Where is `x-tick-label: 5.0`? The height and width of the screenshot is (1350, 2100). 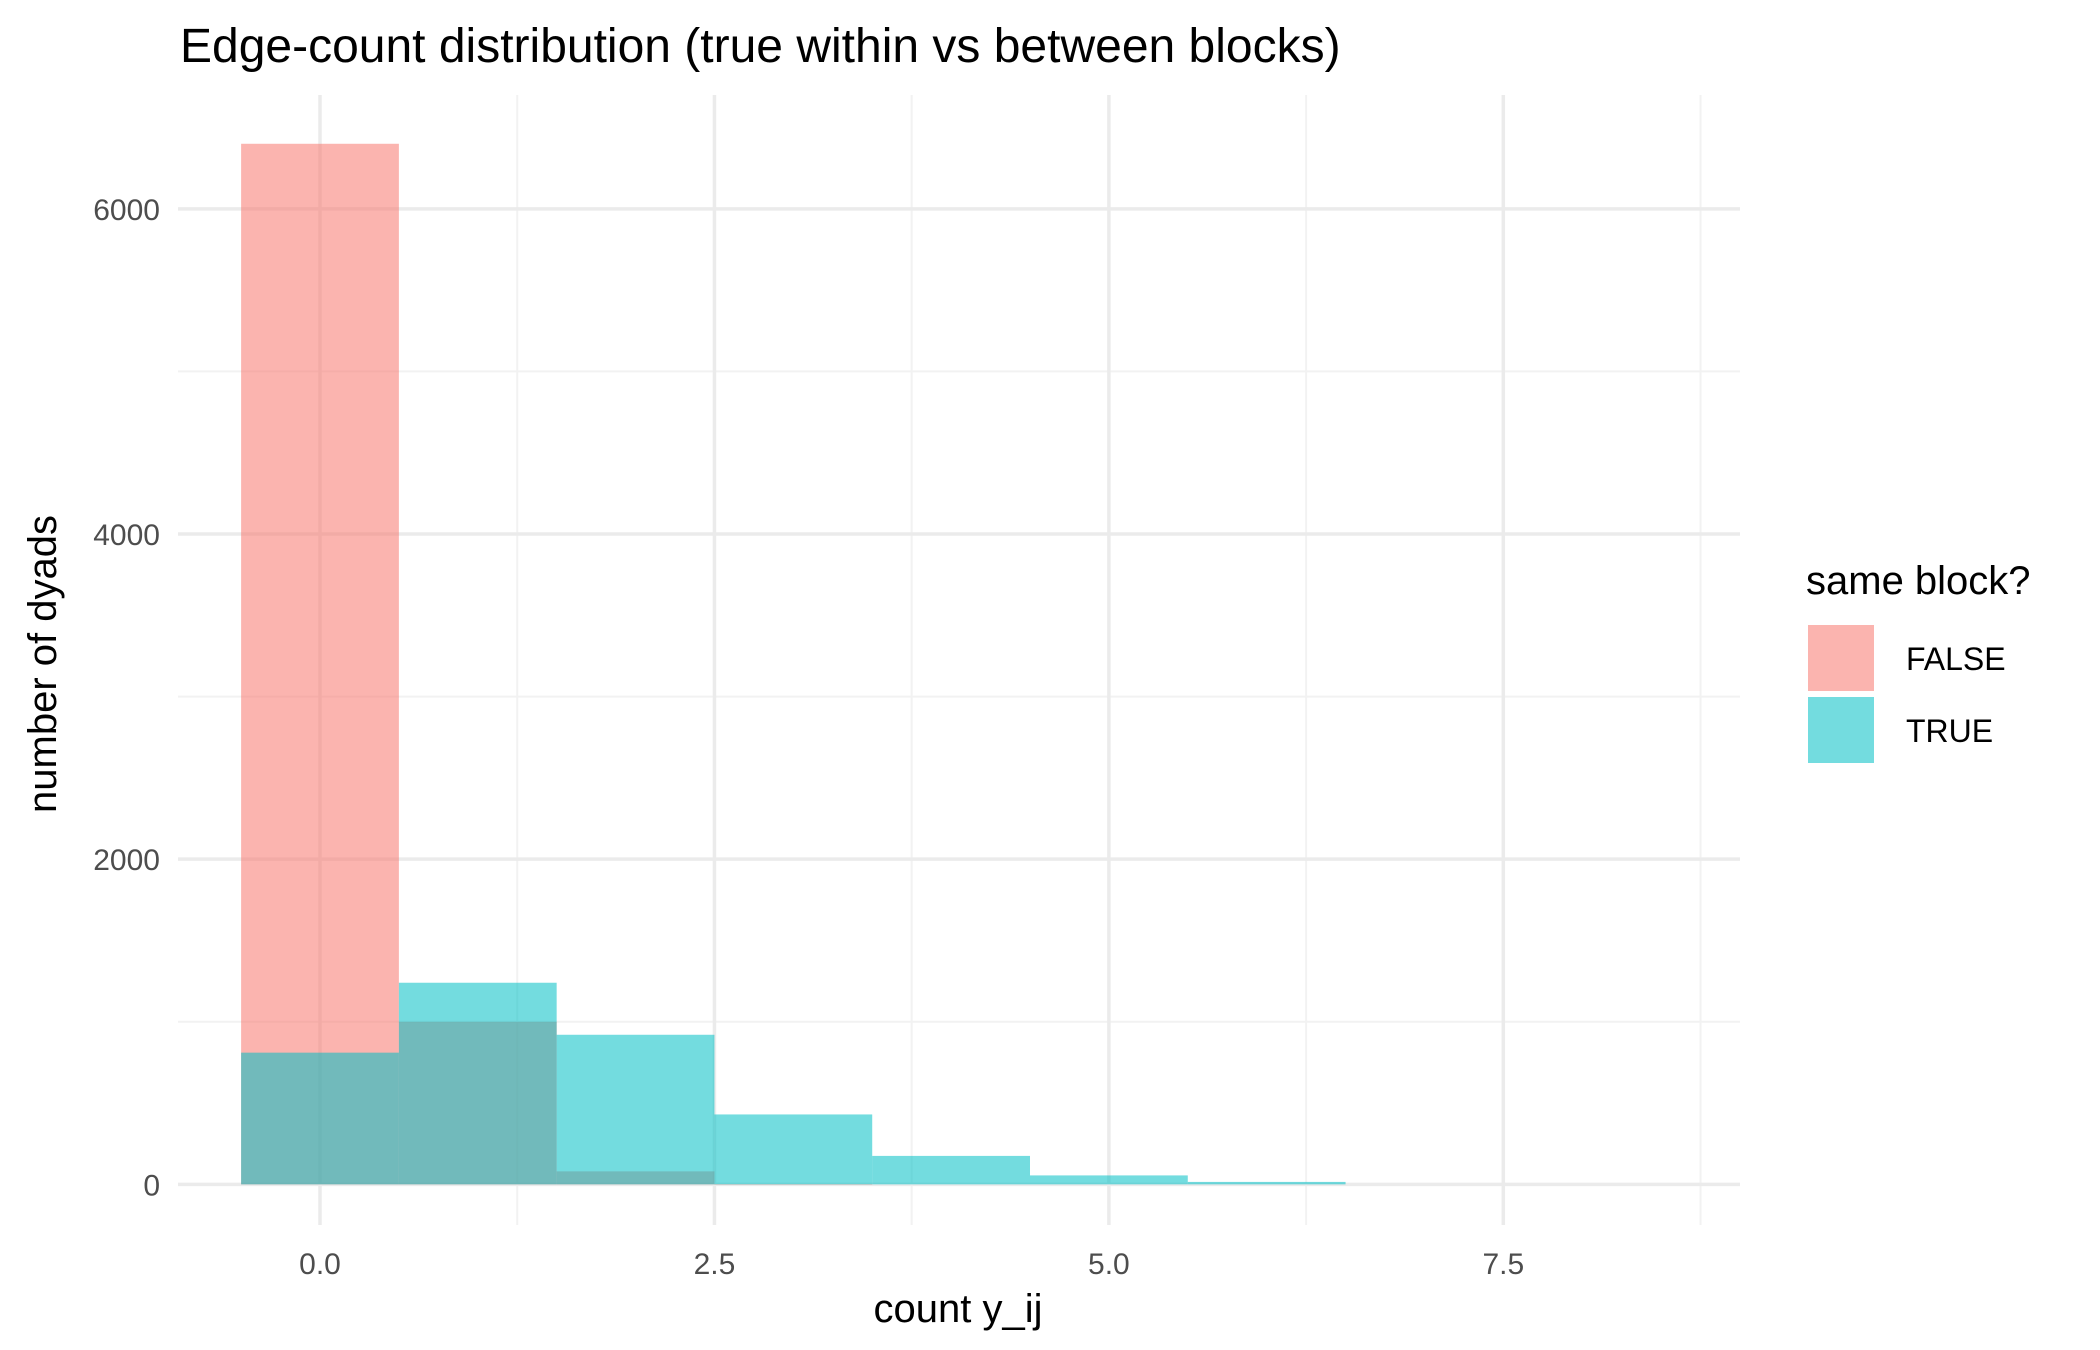 x-tick-label: 5.0 is located at coordinates (1109, 1264).